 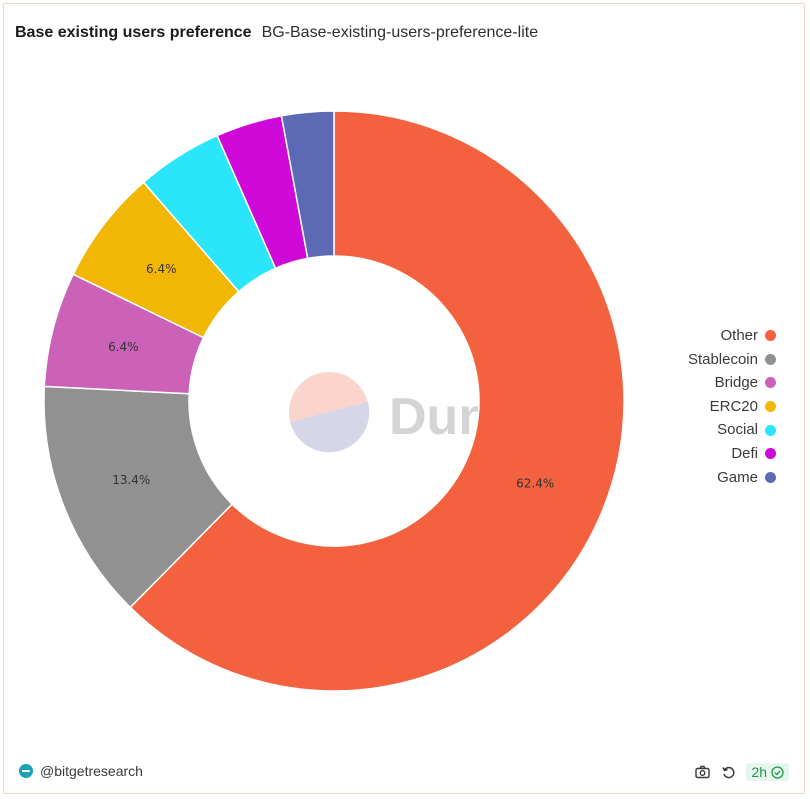 I want to click on chart-legend: Other Stablecoin Bridge ERC20 Social Defi Game, so click(x=732, y=406).